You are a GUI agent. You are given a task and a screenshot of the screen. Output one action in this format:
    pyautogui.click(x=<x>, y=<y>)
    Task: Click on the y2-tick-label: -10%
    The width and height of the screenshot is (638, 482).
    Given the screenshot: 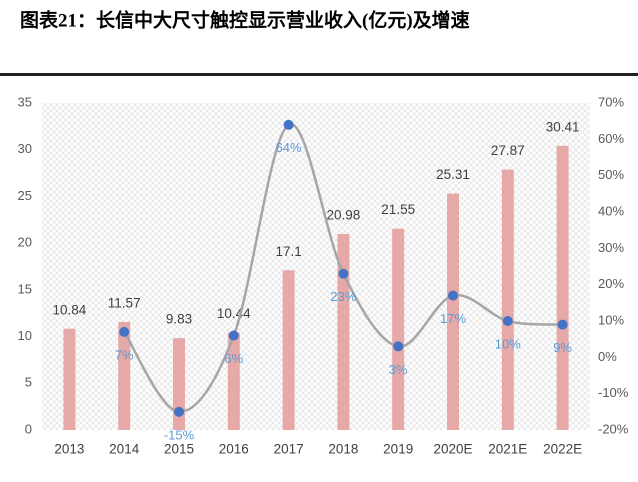 What is the action you would take?
    pyautogui.click(x=613, y=392)
    